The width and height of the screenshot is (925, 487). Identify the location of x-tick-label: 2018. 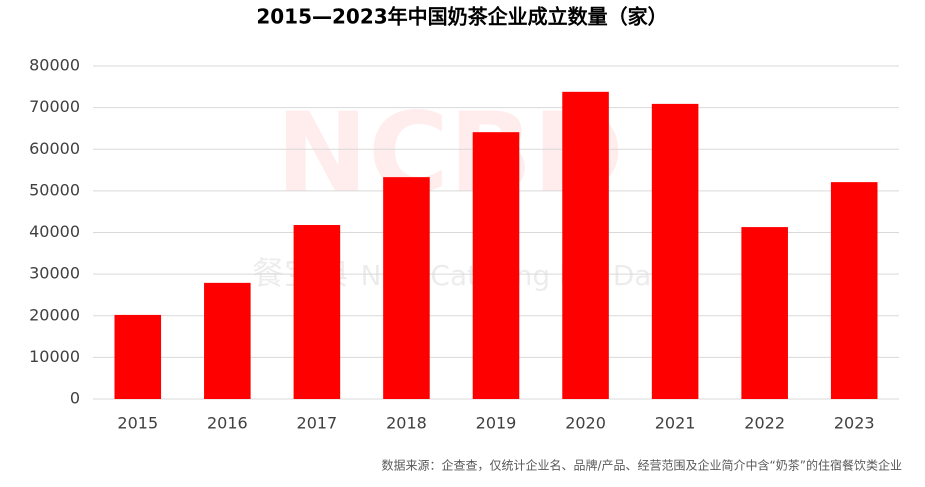
(406, 423).